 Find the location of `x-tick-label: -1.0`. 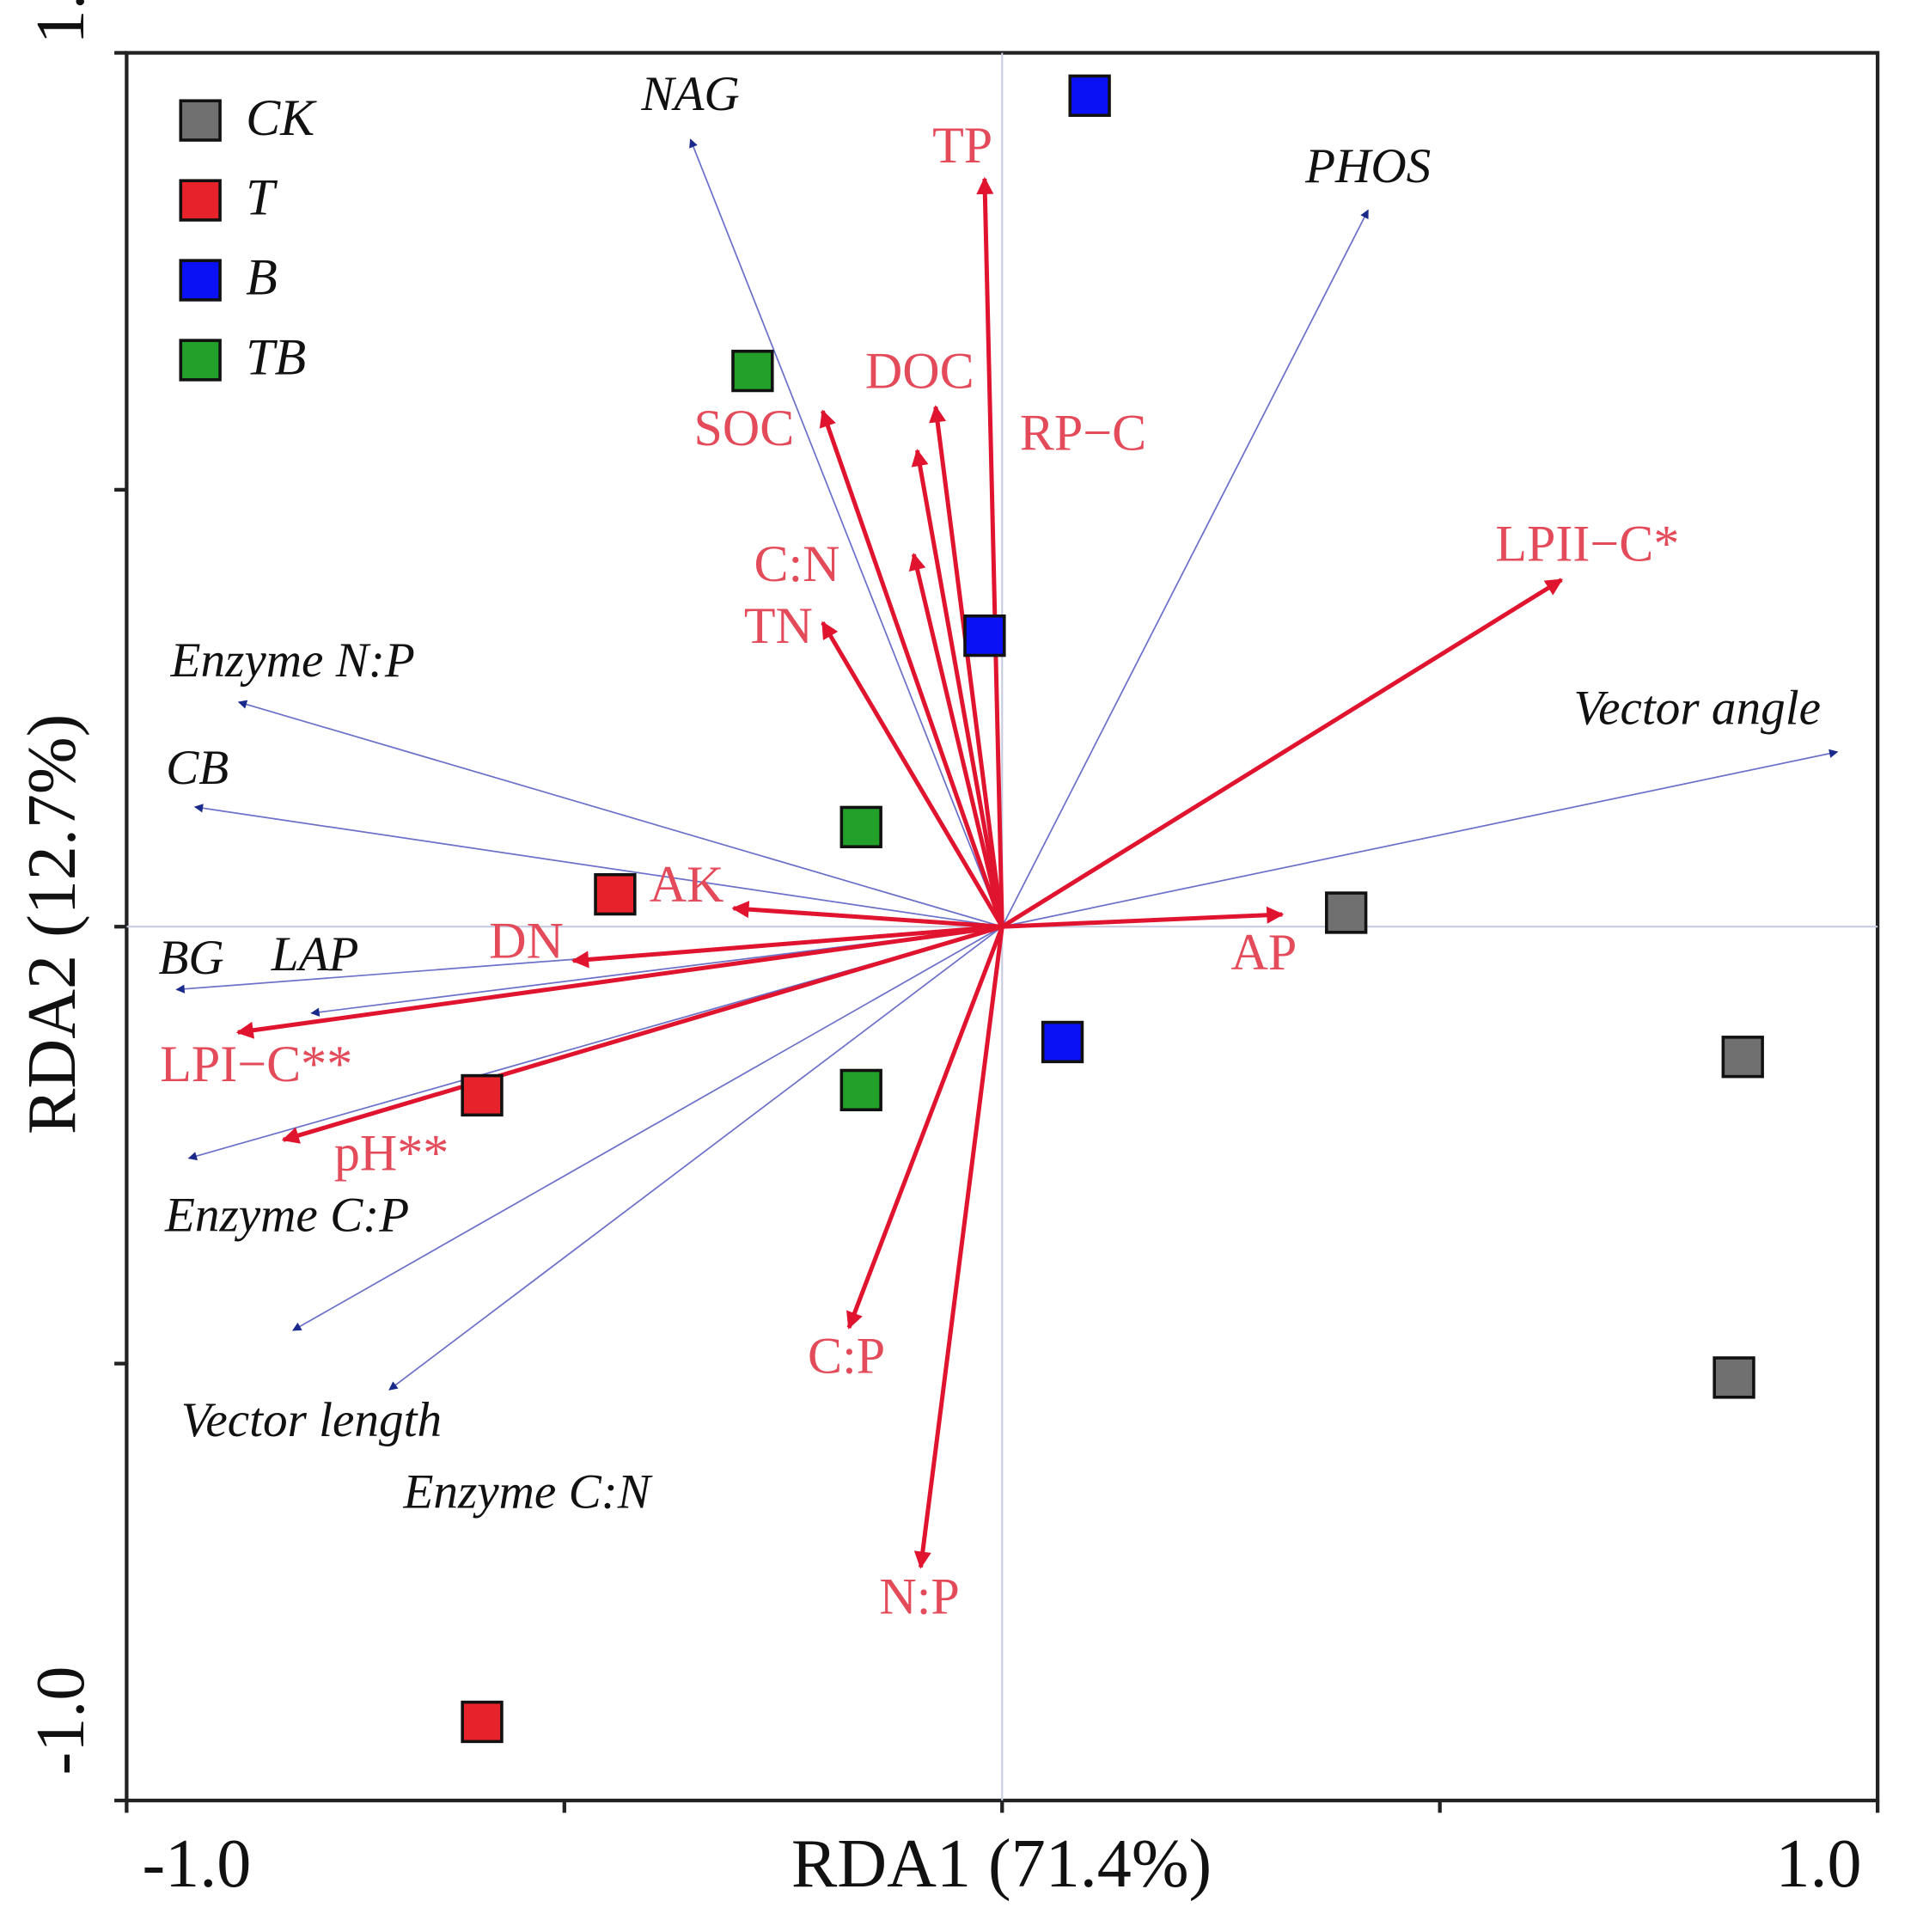

x-tick-label: -1.0 is located at coordinates (197, 1864).